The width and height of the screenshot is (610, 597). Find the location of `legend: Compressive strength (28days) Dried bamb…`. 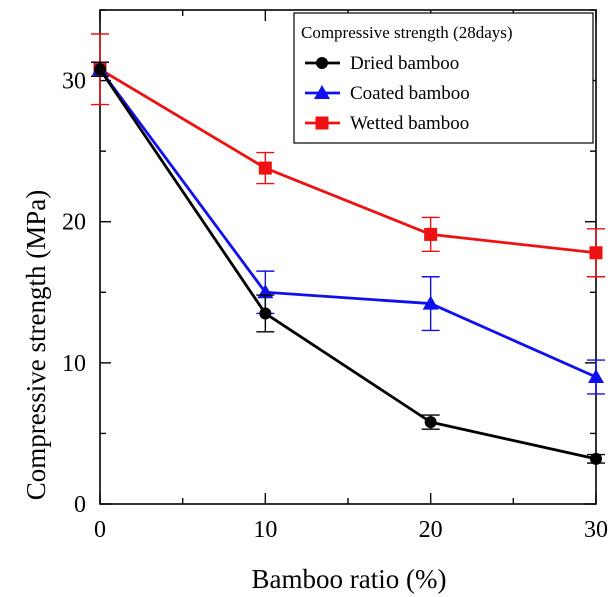

legend: Compressive strength (28days) Dried bamb… is located at coordinates (443, 78).